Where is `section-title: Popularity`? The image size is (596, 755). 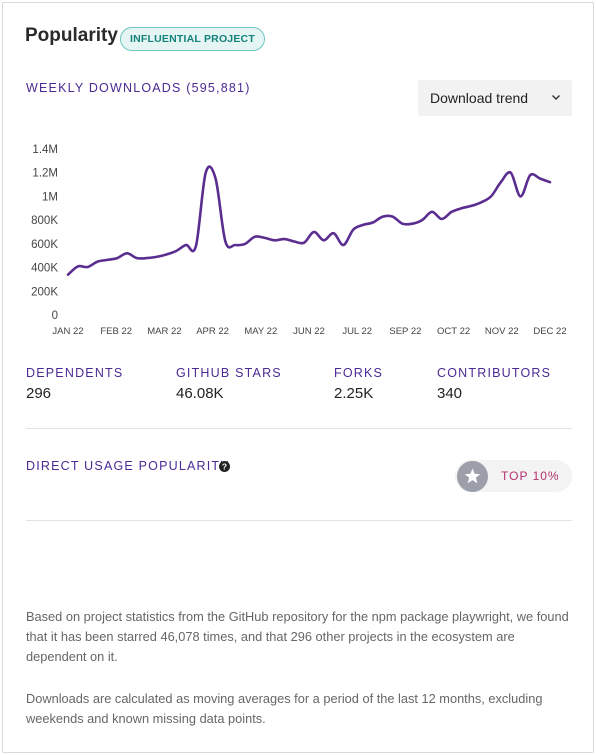 section-title: Popularity is located at coordinates (71, 35).